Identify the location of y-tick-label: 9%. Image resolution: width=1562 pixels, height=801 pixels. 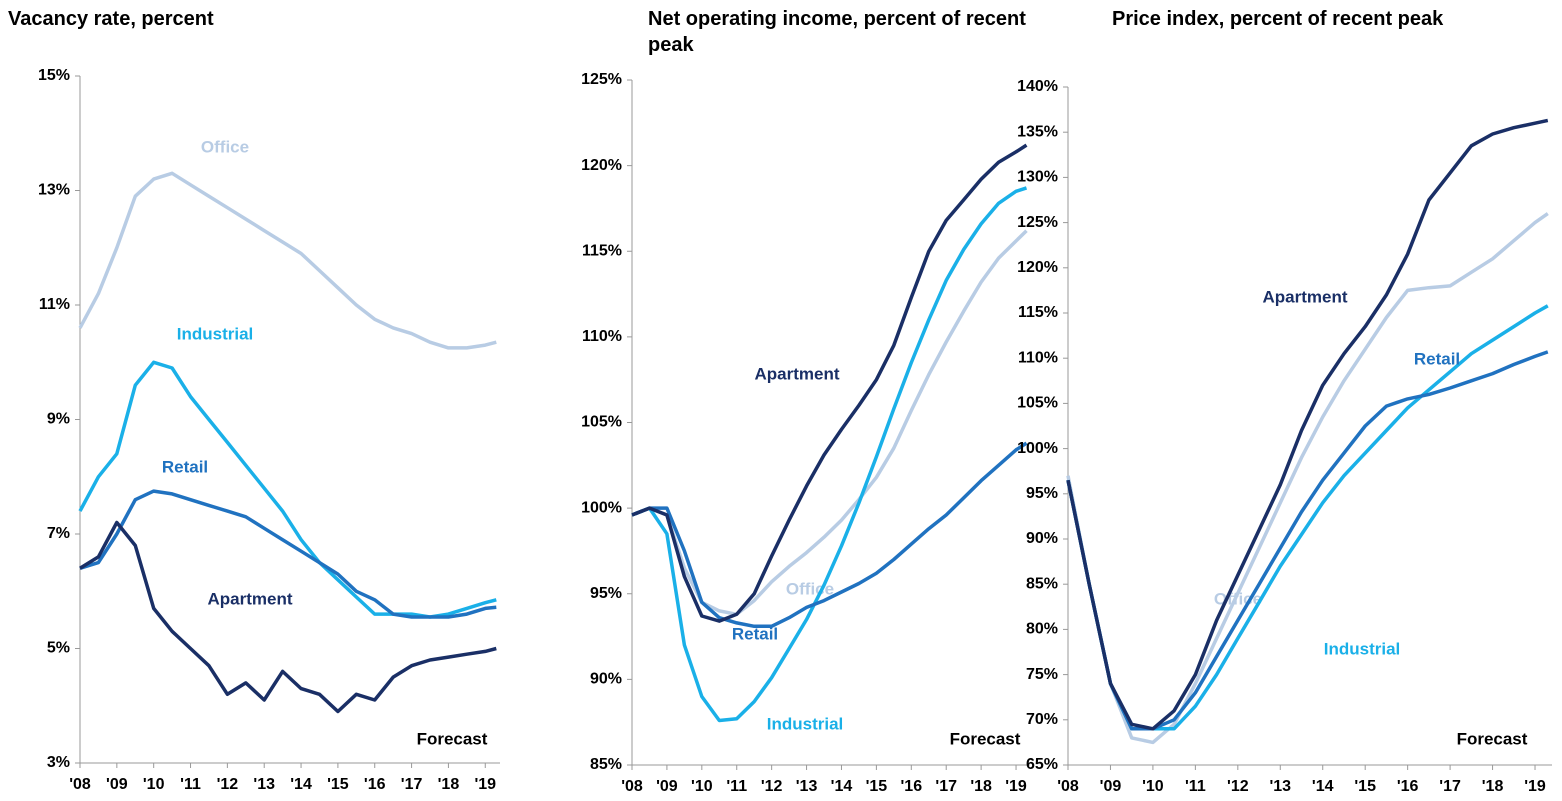
(58, 419).